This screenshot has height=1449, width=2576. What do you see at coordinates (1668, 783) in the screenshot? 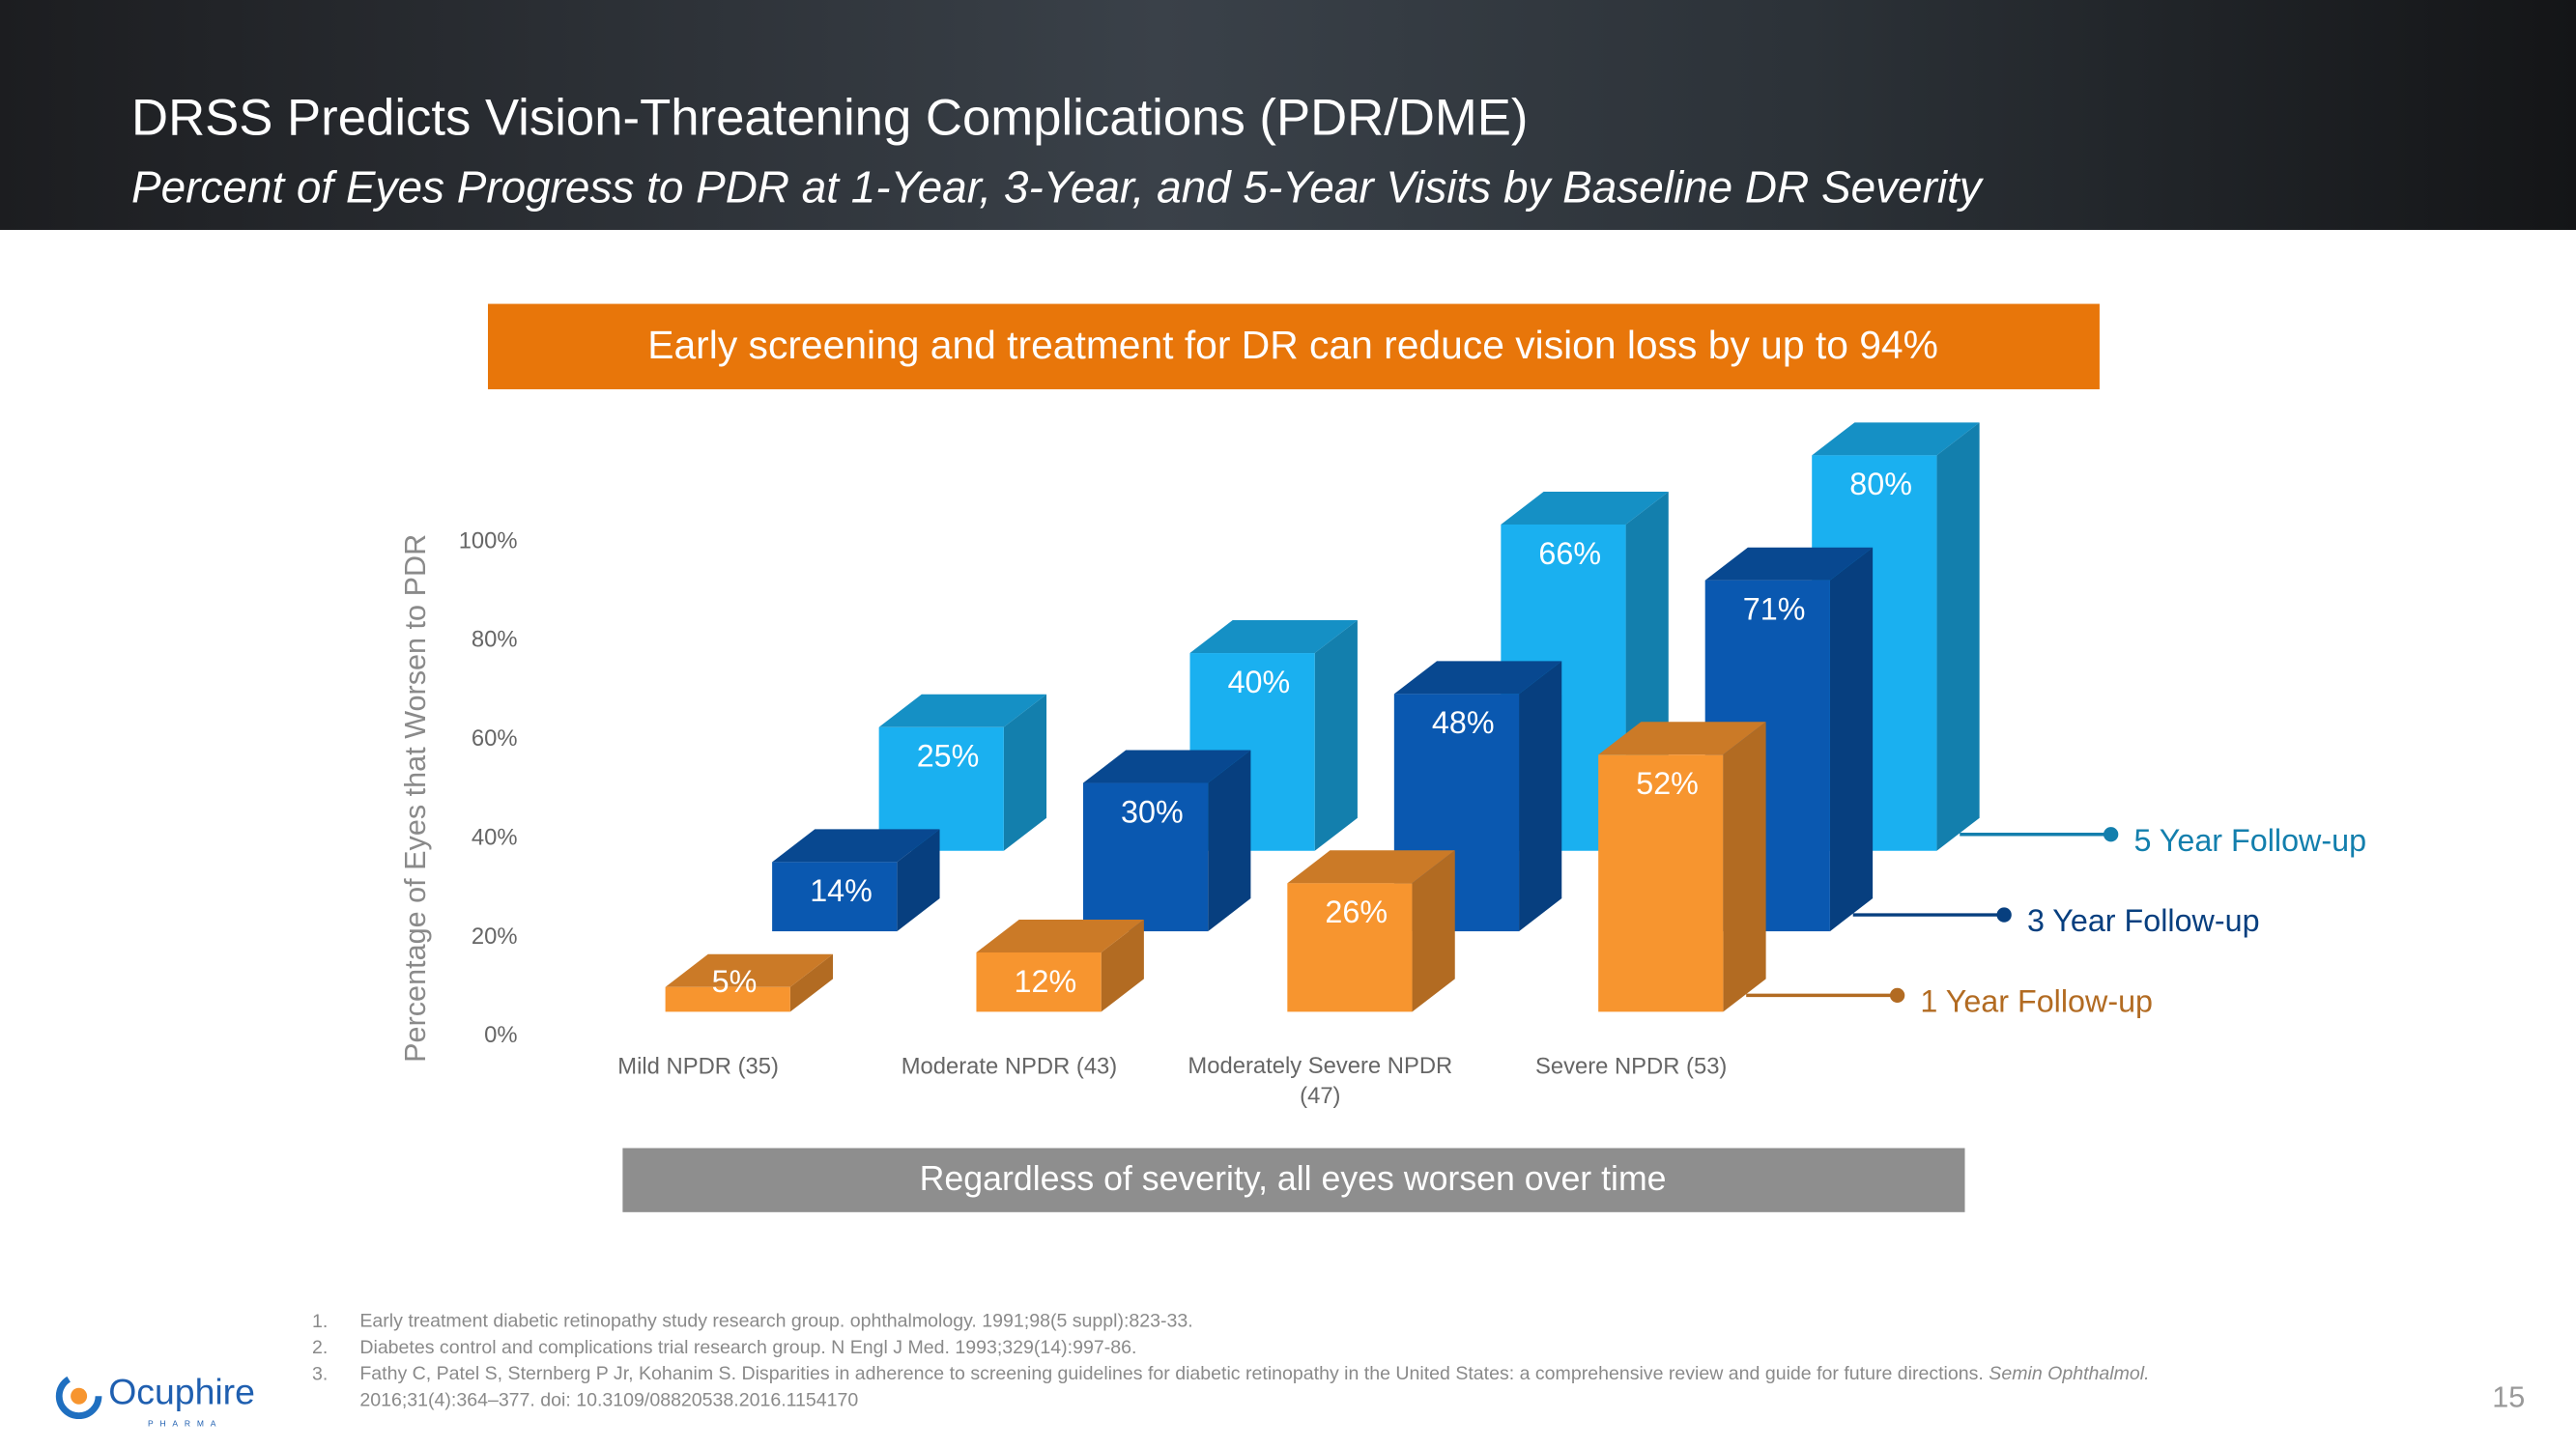
I see `value-label: 52%` at bounding box center [1668, 783].